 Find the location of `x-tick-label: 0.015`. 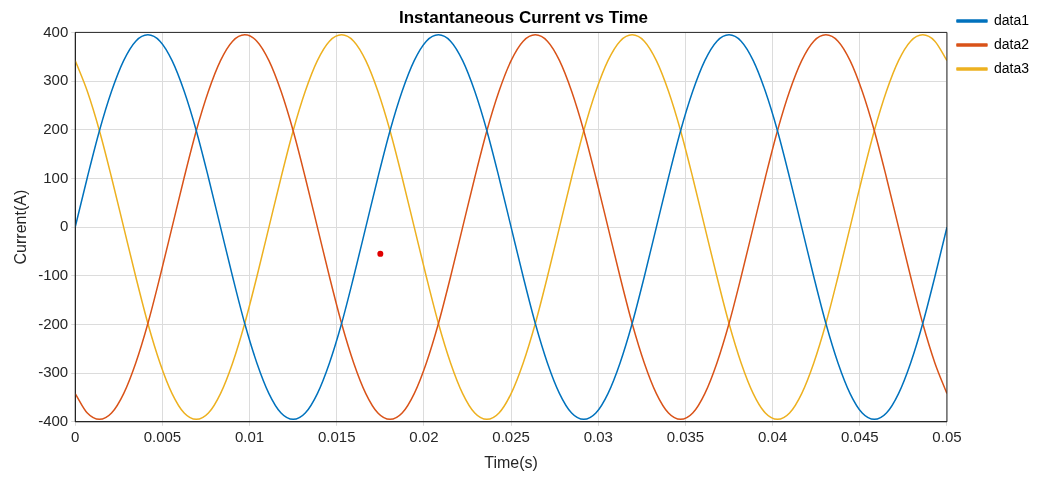

x-tick-label: 0.015 is located at coordinates (336, 436).